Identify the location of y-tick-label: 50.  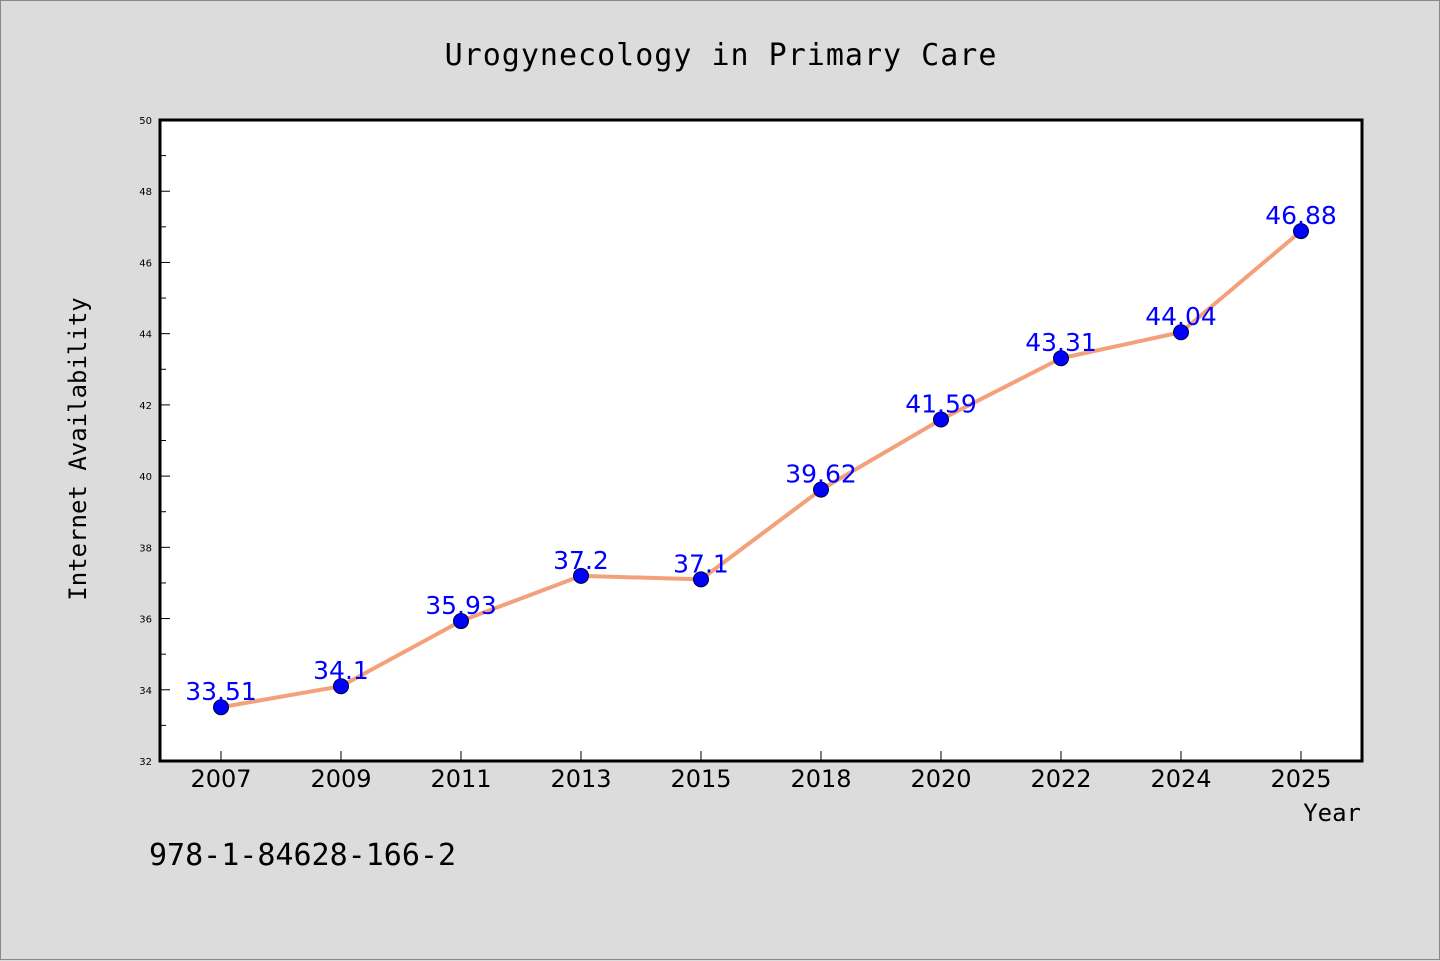
(145, 121).